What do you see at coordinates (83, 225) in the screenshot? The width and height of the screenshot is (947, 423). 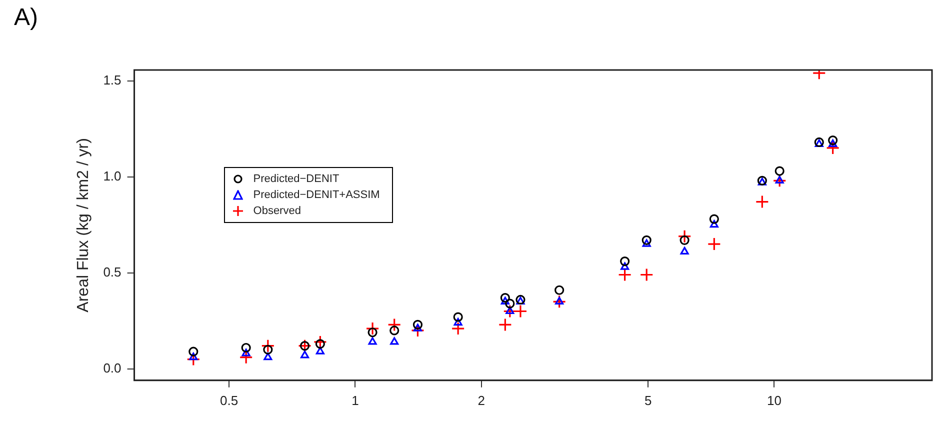 I see `y-axis-title: Areal Flux (kg / km2 / yr)` at bounding box center [83, 225].